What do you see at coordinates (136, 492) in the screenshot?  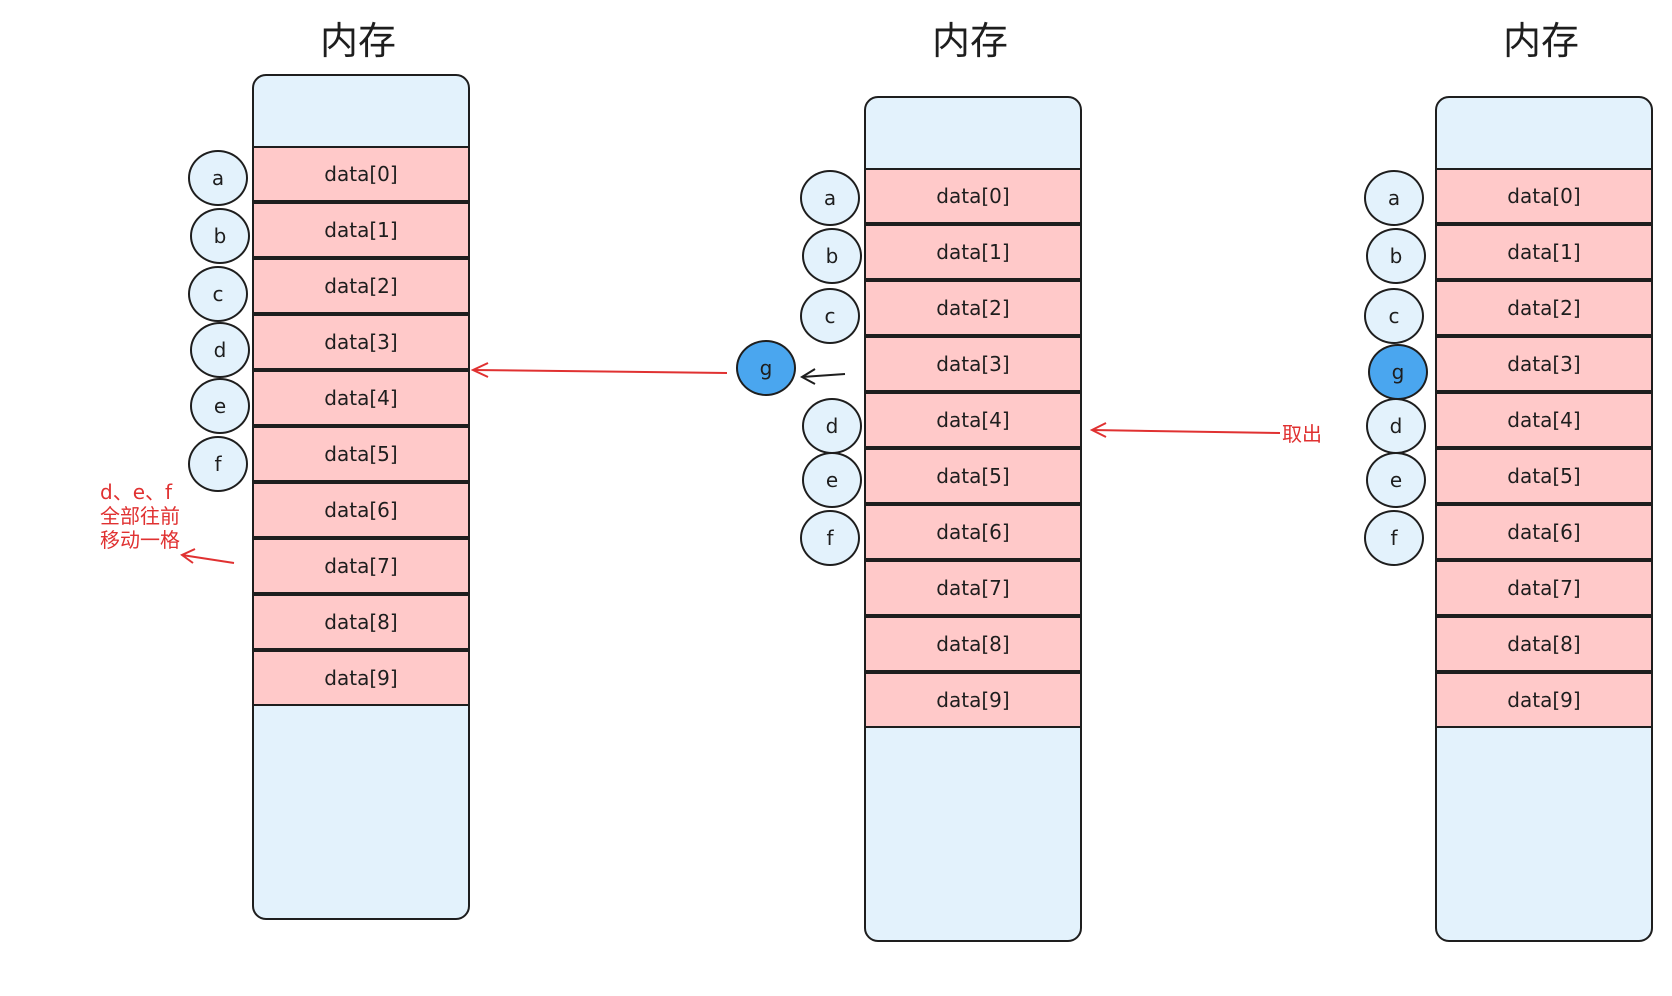 I see `shift-note-line: d、e、f` at bounding box center [136, 492].